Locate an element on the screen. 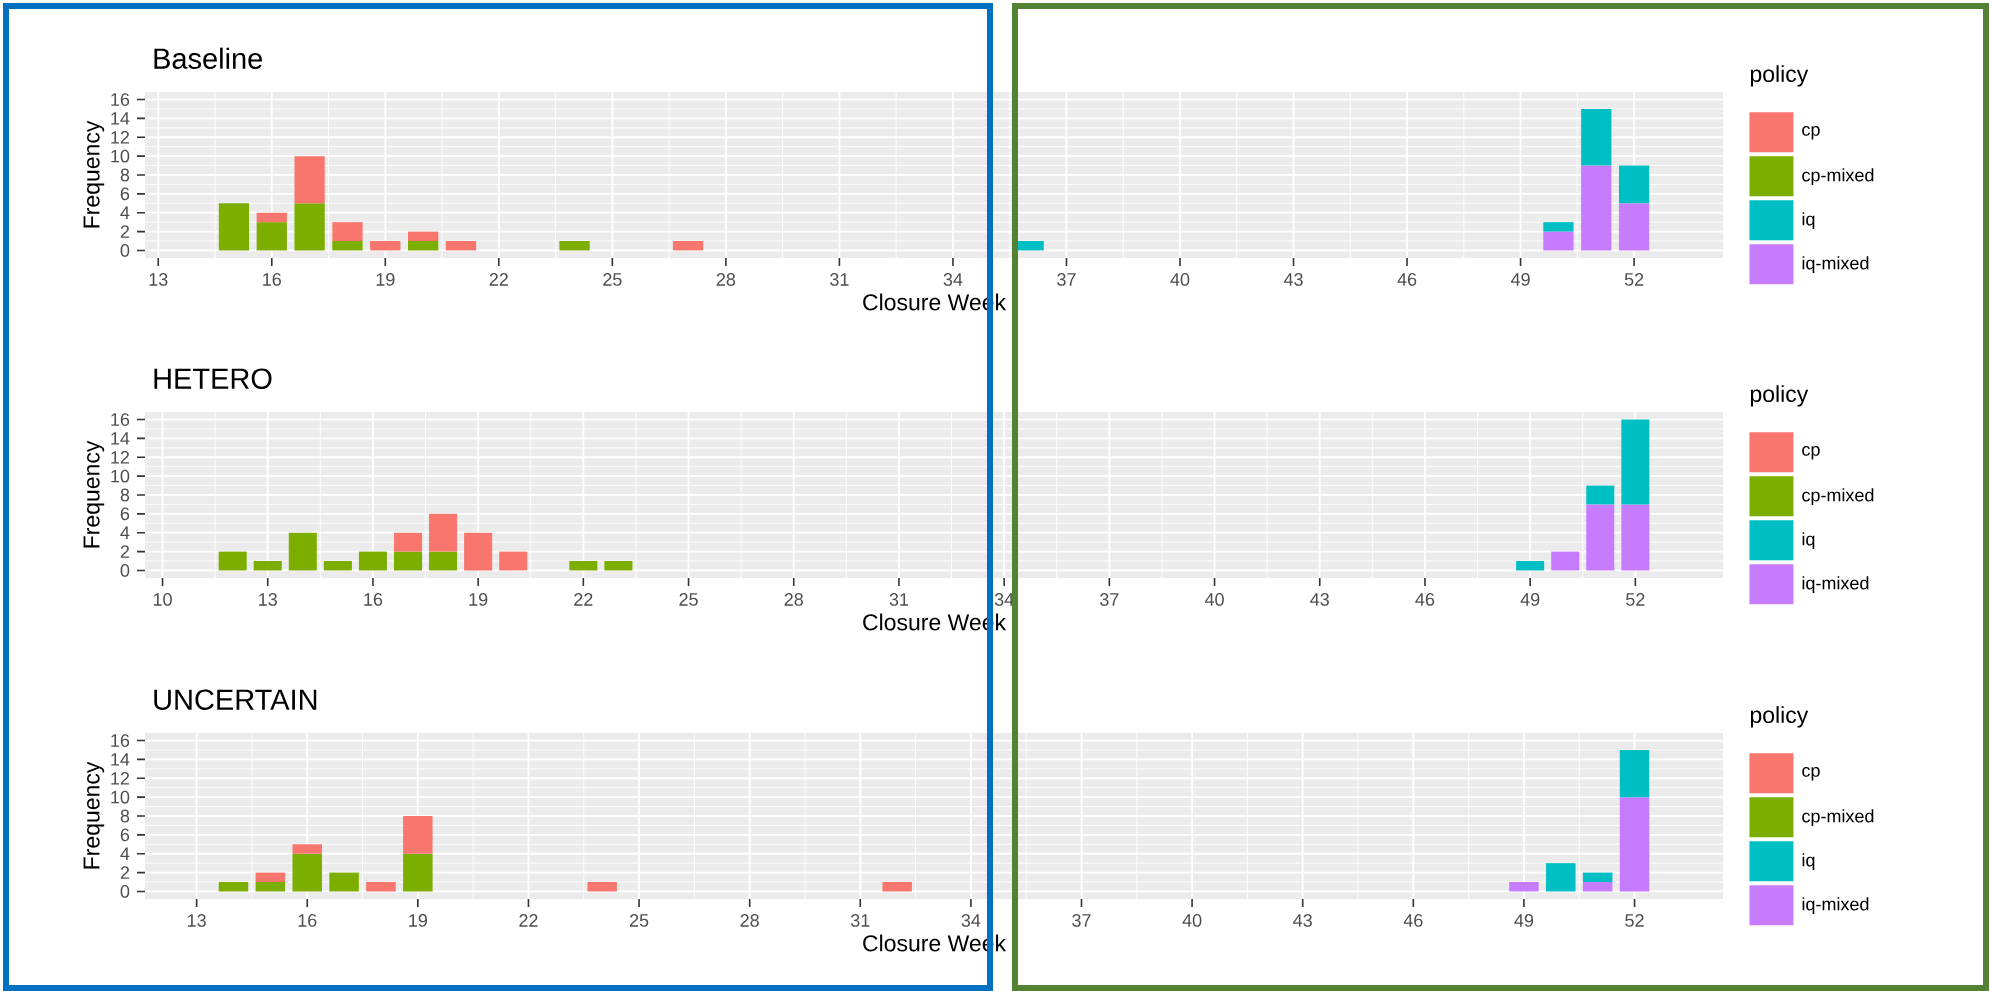  chart-title: Baseline is located at coordinates (208, 58).